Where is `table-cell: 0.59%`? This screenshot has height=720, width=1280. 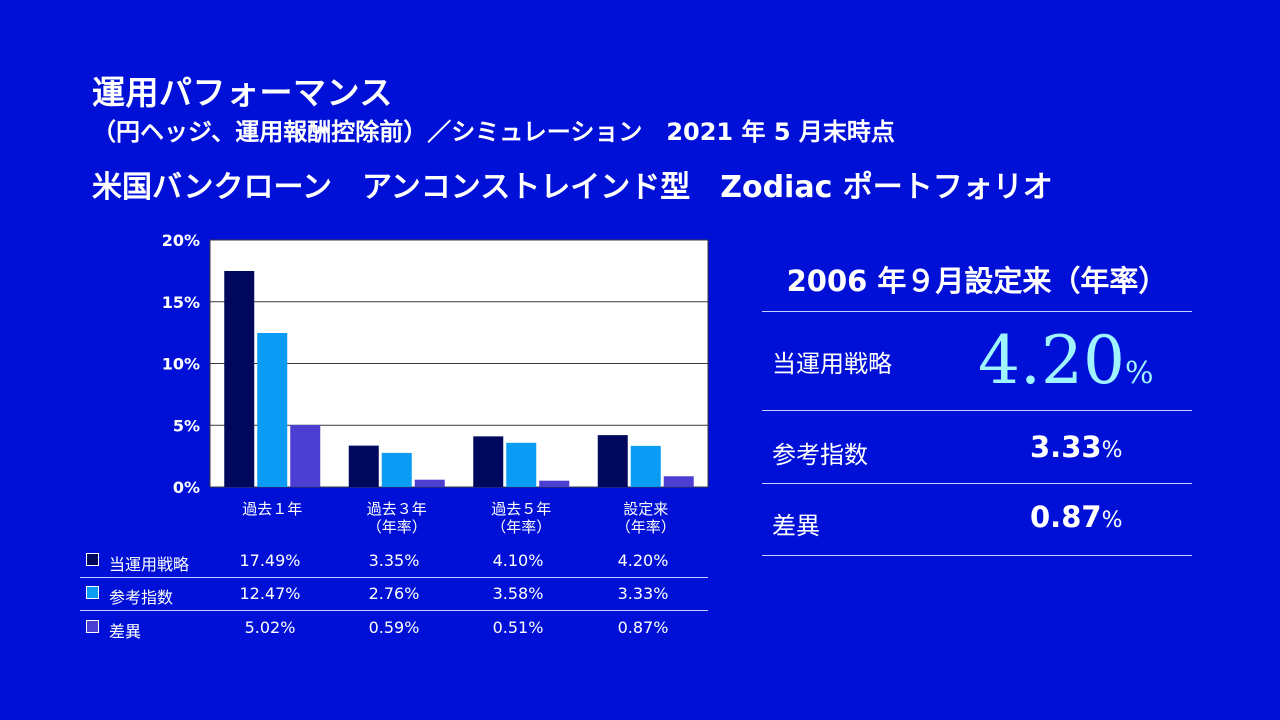 table-cell: 0.59% is located at coordinates (394, 627).